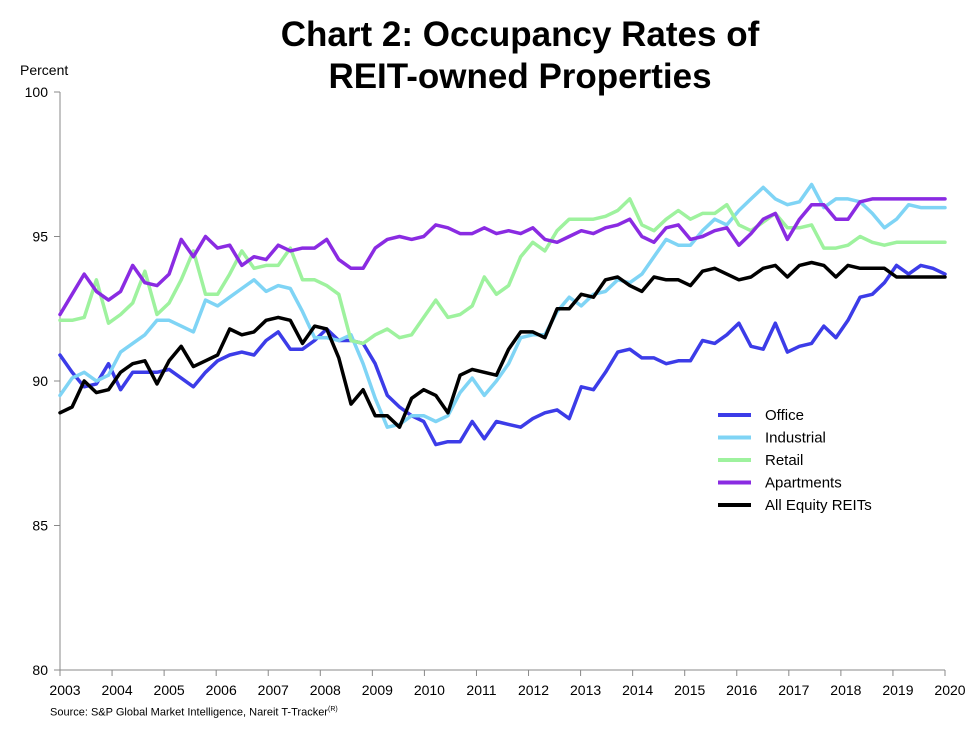 This screenshot has width=980, height=729. I want to click on chart-title-line-2: REIT-owned Properties, so click(520, 76).